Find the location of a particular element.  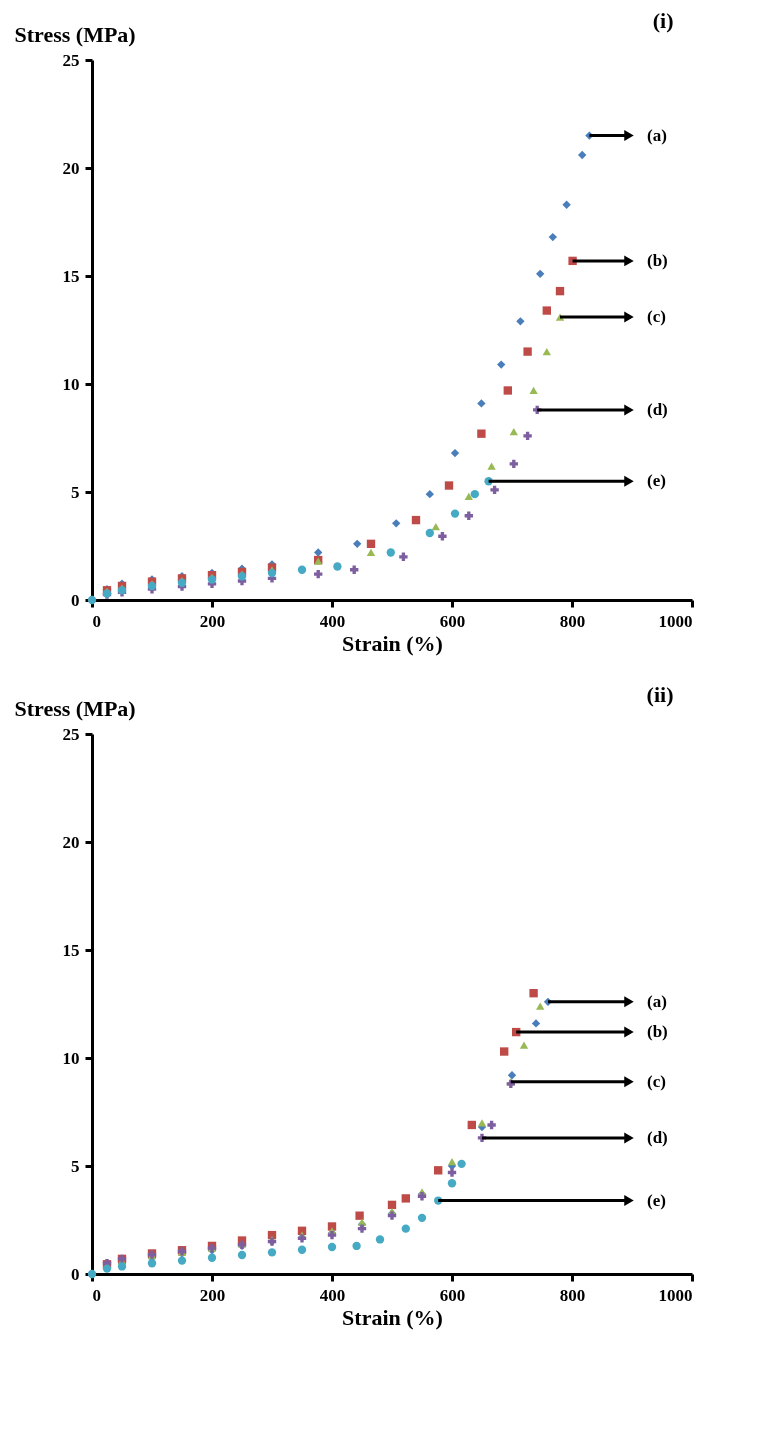

chart-title: (i) is located at coordinates (663, 20).